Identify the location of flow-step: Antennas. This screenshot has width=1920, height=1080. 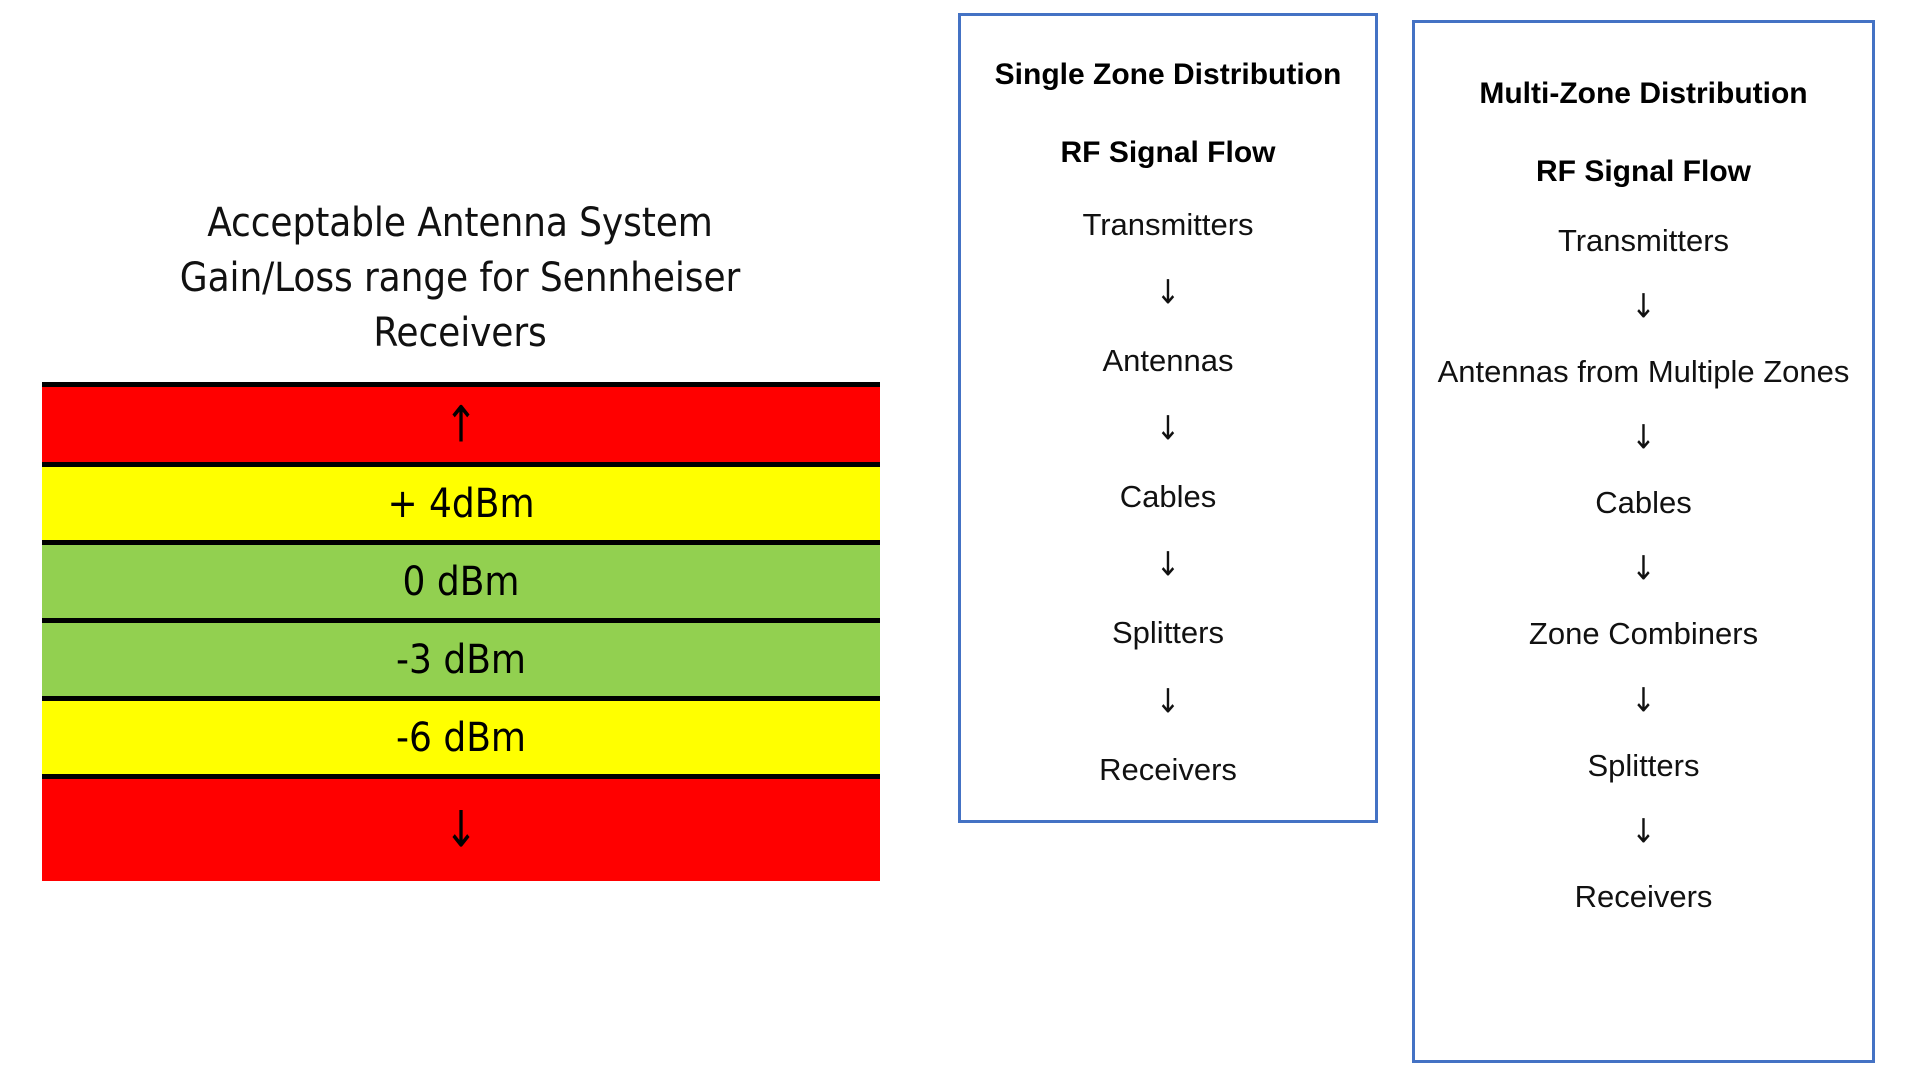
(1168, 361).